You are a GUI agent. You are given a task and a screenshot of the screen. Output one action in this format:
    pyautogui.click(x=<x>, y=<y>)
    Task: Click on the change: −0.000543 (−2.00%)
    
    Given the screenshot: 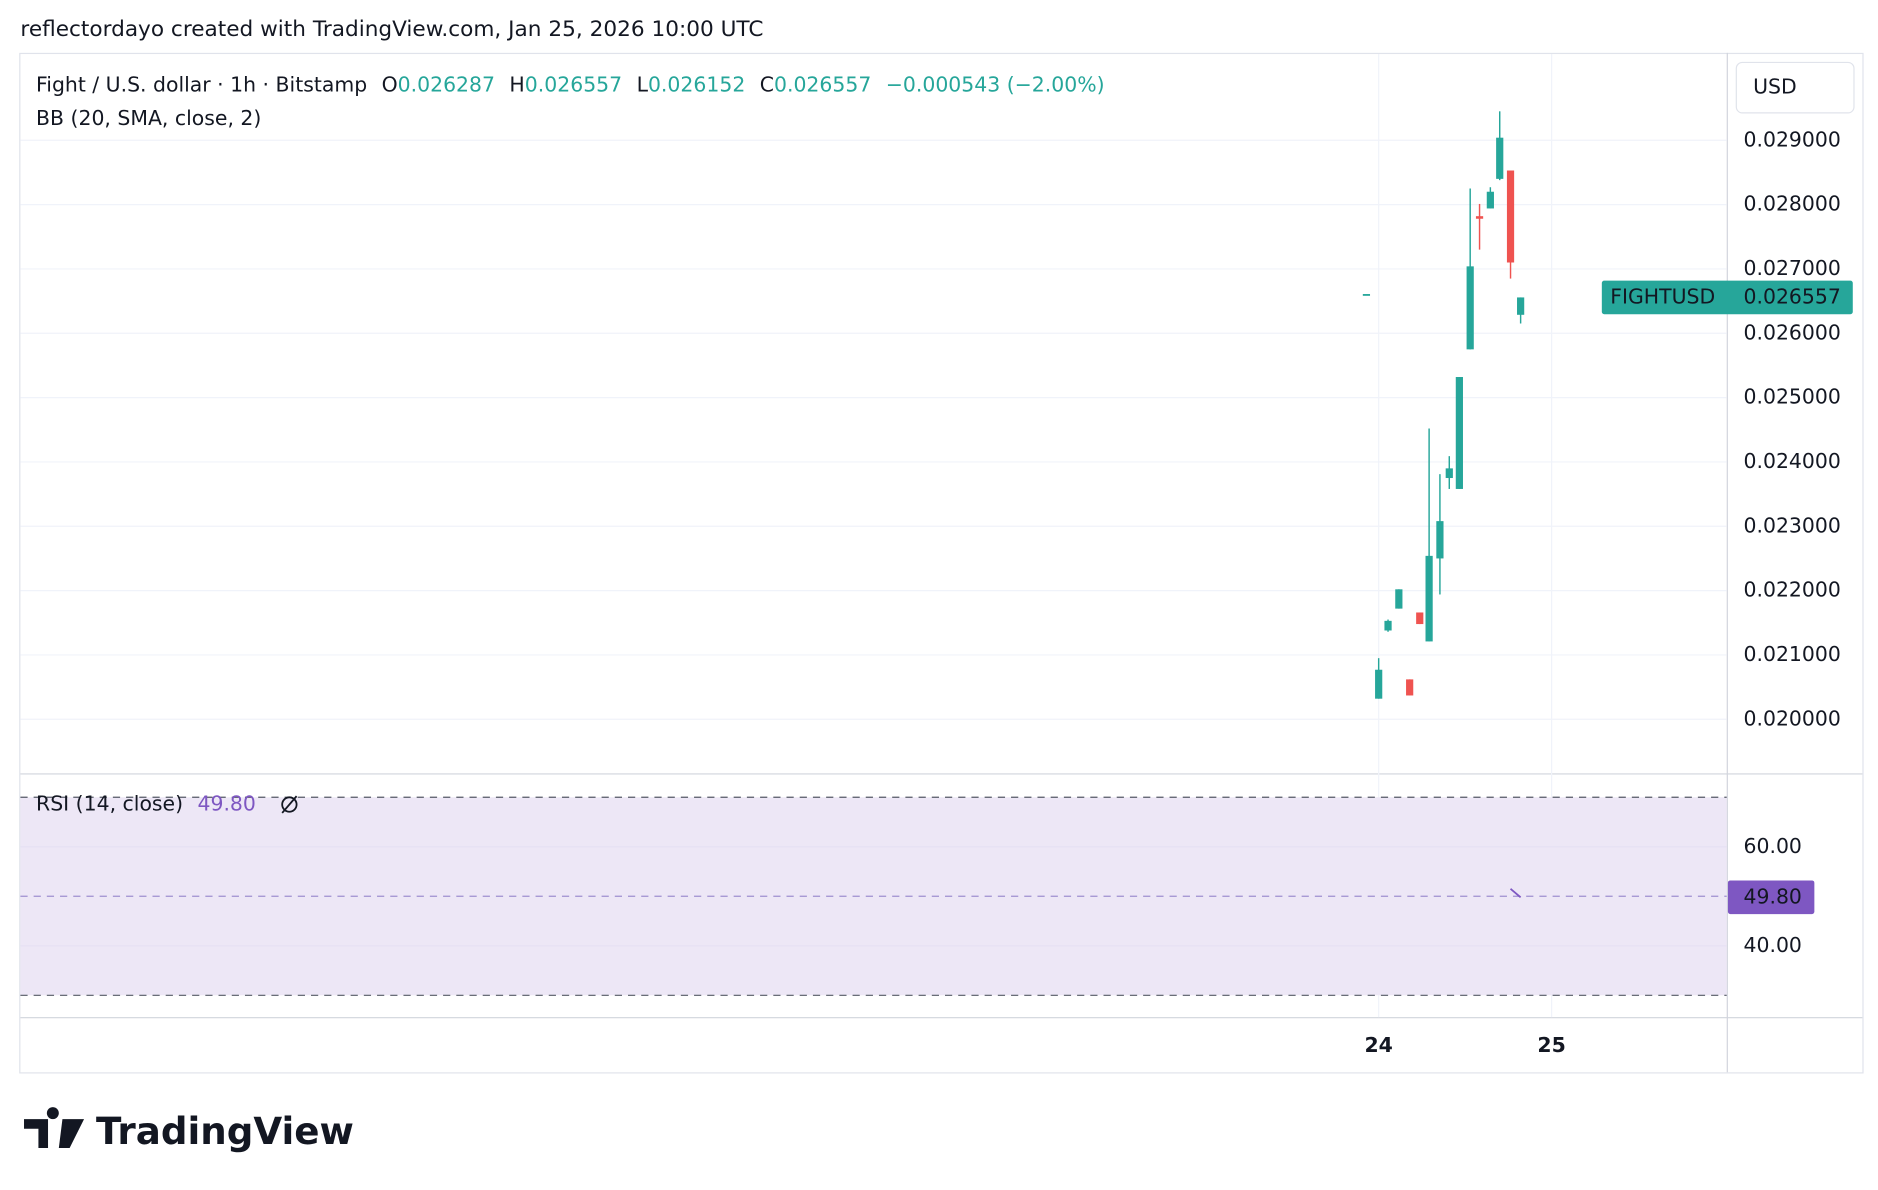 What is the action you would take?
    pyautogui.click(x=995, y=84)
    